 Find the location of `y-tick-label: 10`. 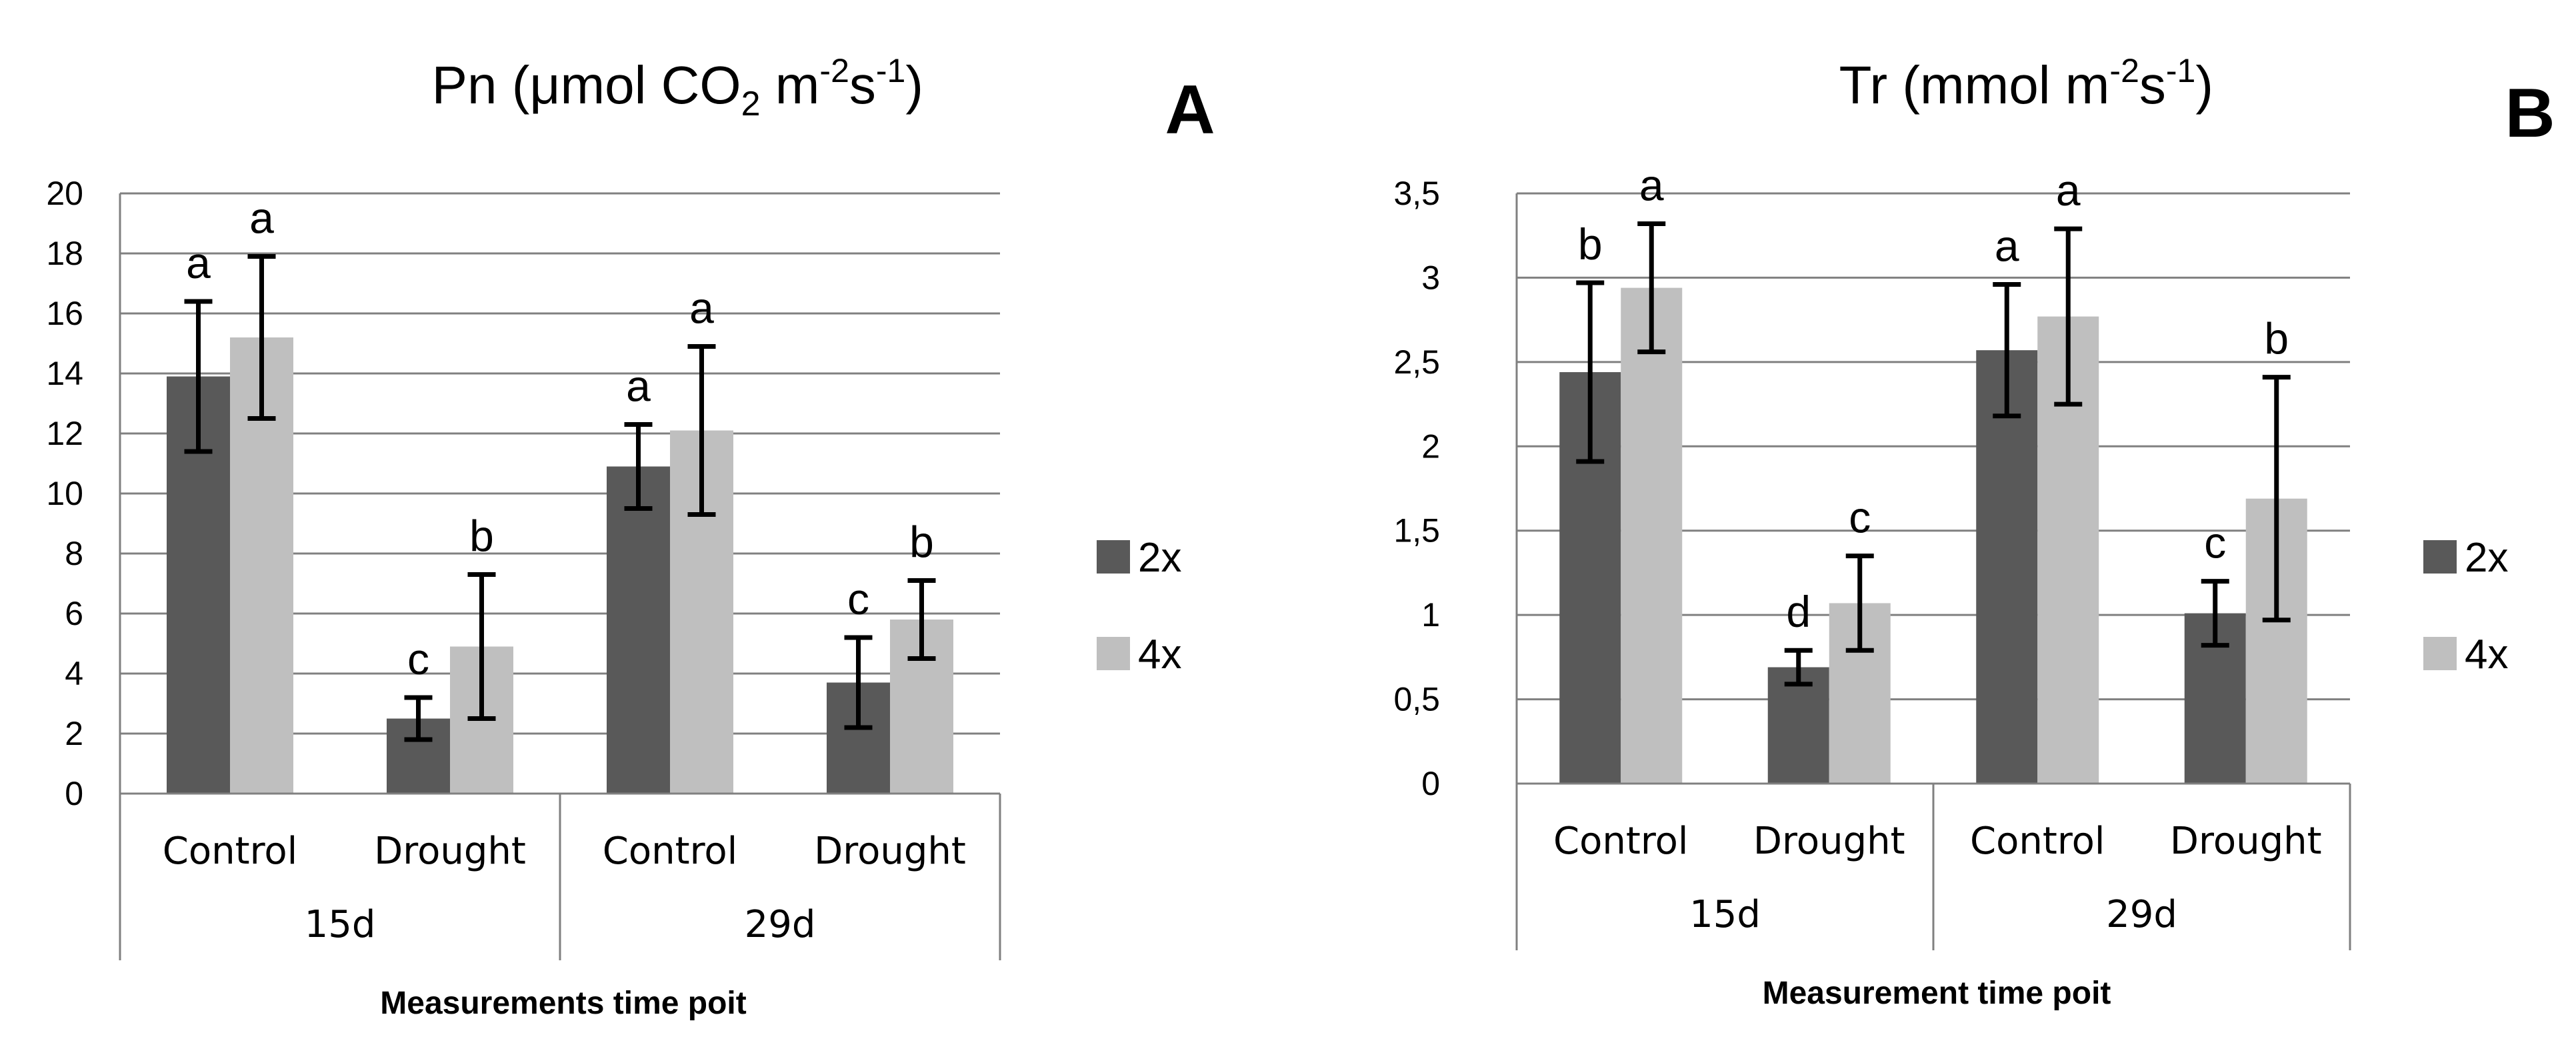

y-tick-label: 10 is located at coordinates (64, 493).